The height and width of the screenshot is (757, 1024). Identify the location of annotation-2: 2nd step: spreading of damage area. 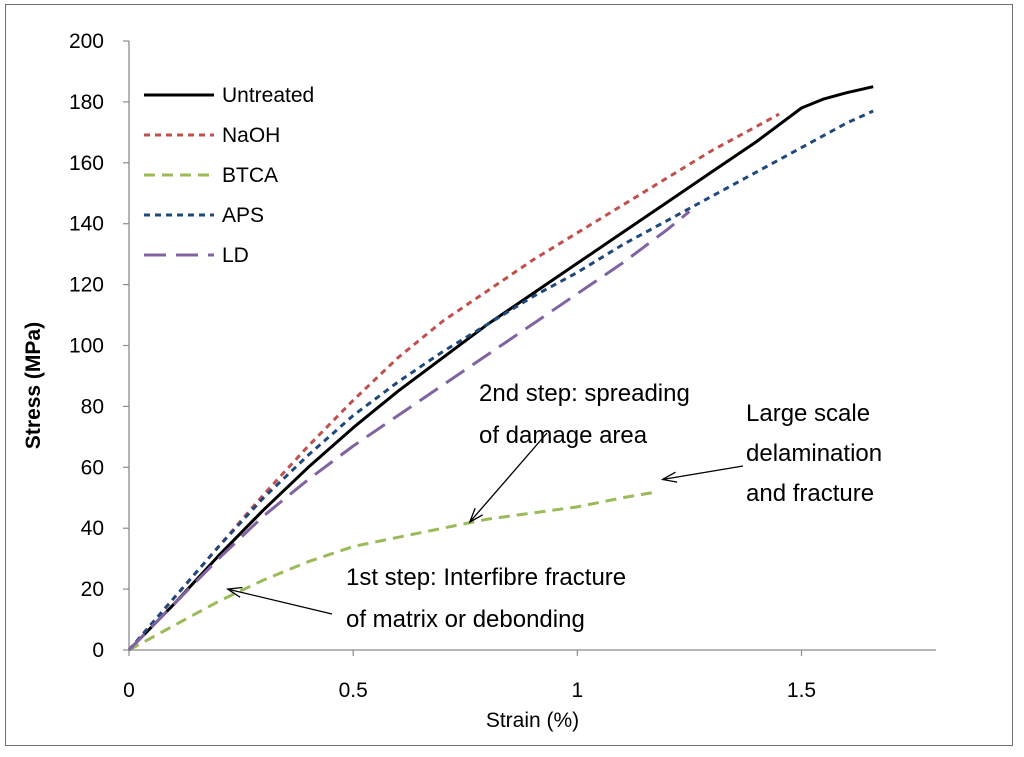
(580, 451).